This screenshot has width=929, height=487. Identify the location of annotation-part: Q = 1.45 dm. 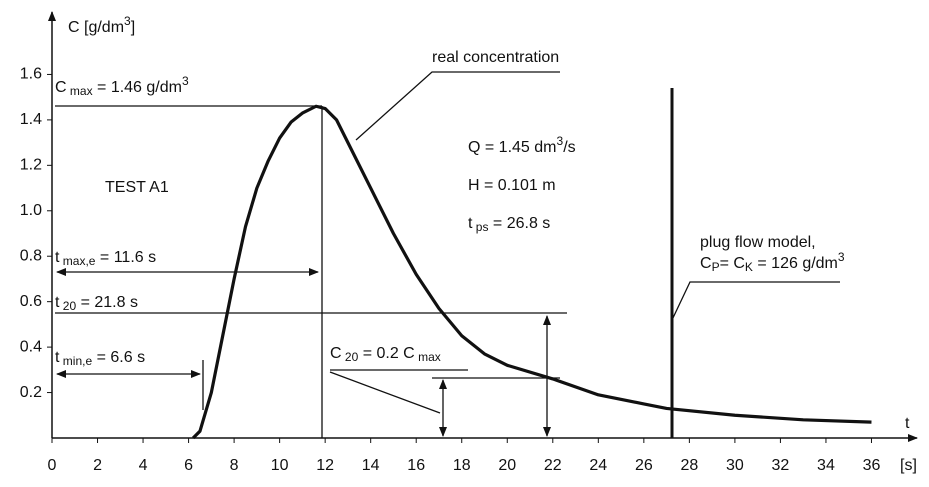
(512, 147).